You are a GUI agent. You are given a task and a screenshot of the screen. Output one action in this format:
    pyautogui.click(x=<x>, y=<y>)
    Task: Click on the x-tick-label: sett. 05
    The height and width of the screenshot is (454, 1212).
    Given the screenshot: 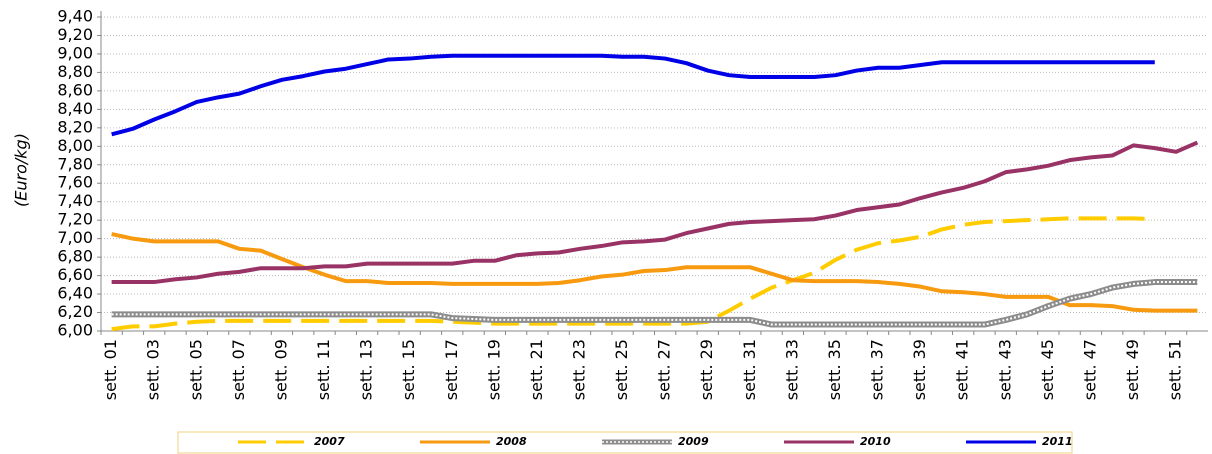 What is the action you would take?
    pyautogui.click(x=195, y=369)
    